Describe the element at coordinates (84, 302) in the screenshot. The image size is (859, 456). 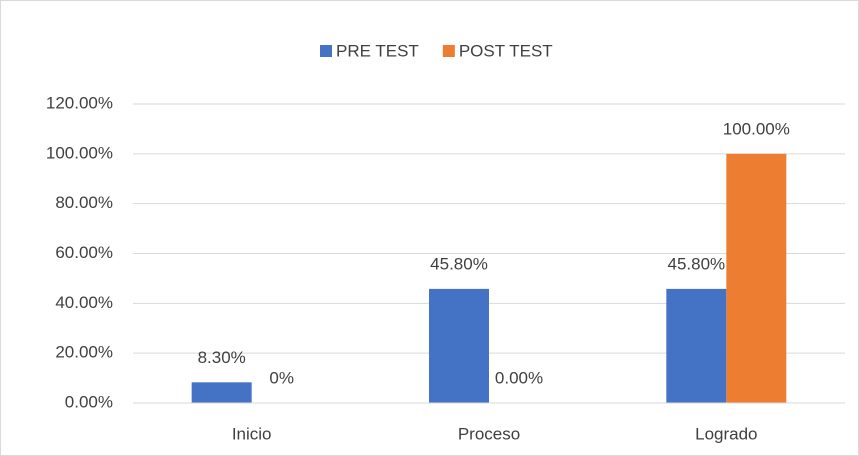
I see `y-tick-label: 40.00%` at that location.